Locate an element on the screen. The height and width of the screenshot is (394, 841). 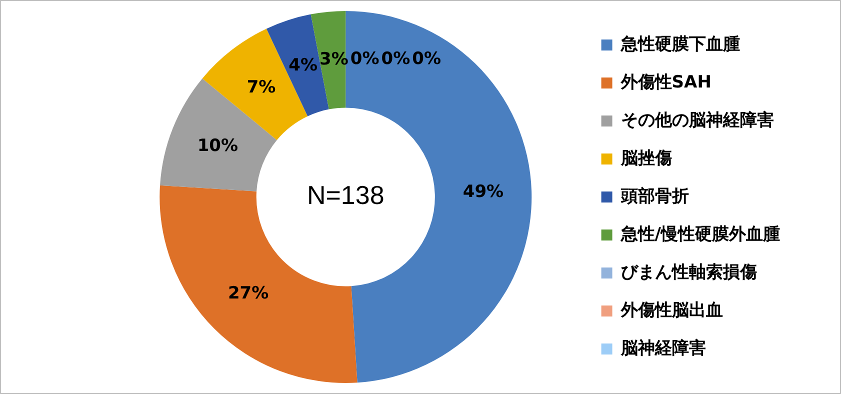
legend-label: その他の脳神経障害 is located at coordinates (697, 120).